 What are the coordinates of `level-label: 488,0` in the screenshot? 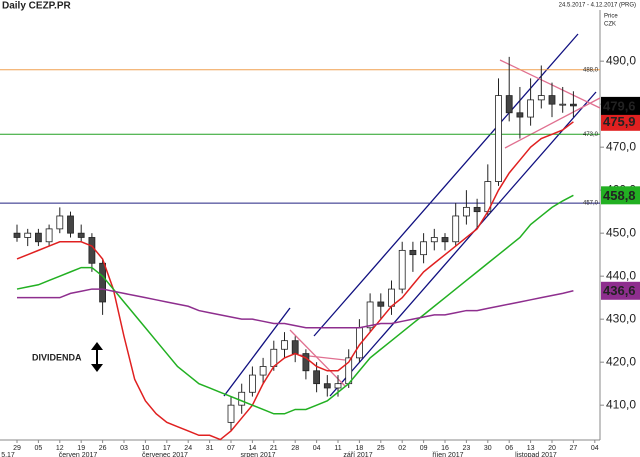 It's located at (591, 70).